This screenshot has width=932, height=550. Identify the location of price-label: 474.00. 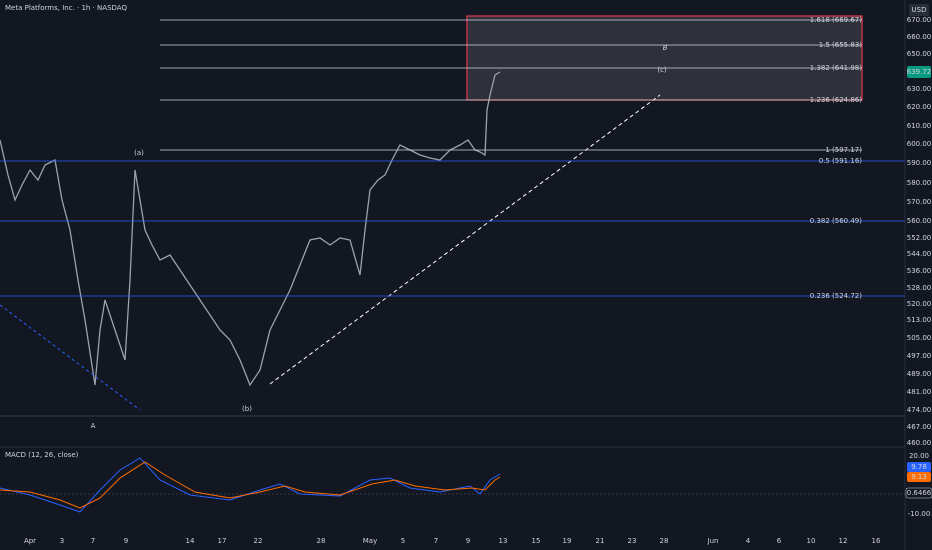
(919, 410).